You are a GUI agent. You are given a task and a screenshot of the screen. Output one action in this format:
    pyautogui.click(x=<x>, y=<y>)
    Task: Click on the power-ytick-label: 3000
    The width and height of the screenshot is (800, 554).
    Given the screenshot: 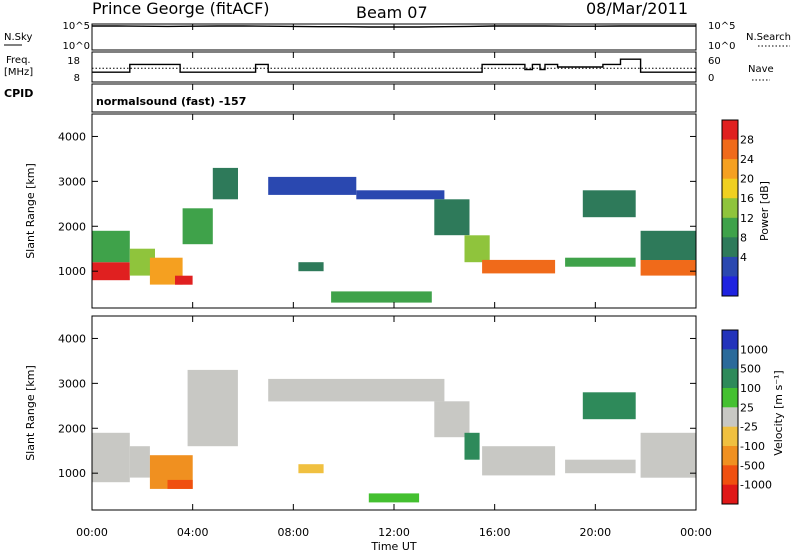 What is the action you would take?
    pyautogui.click(x=72, y=181)
    